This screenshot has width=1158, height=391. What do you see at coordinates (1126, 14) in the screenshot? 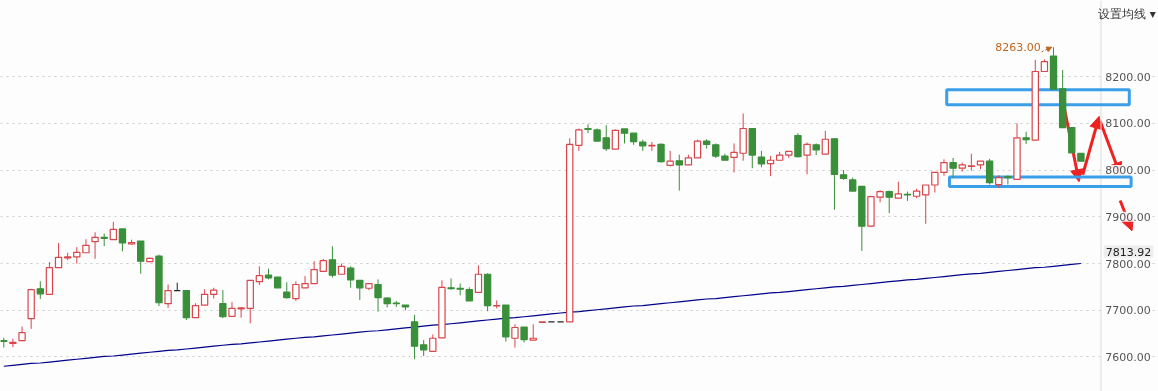
I see `text: 设置均线 ▾` at bounding box center [1126, 14].